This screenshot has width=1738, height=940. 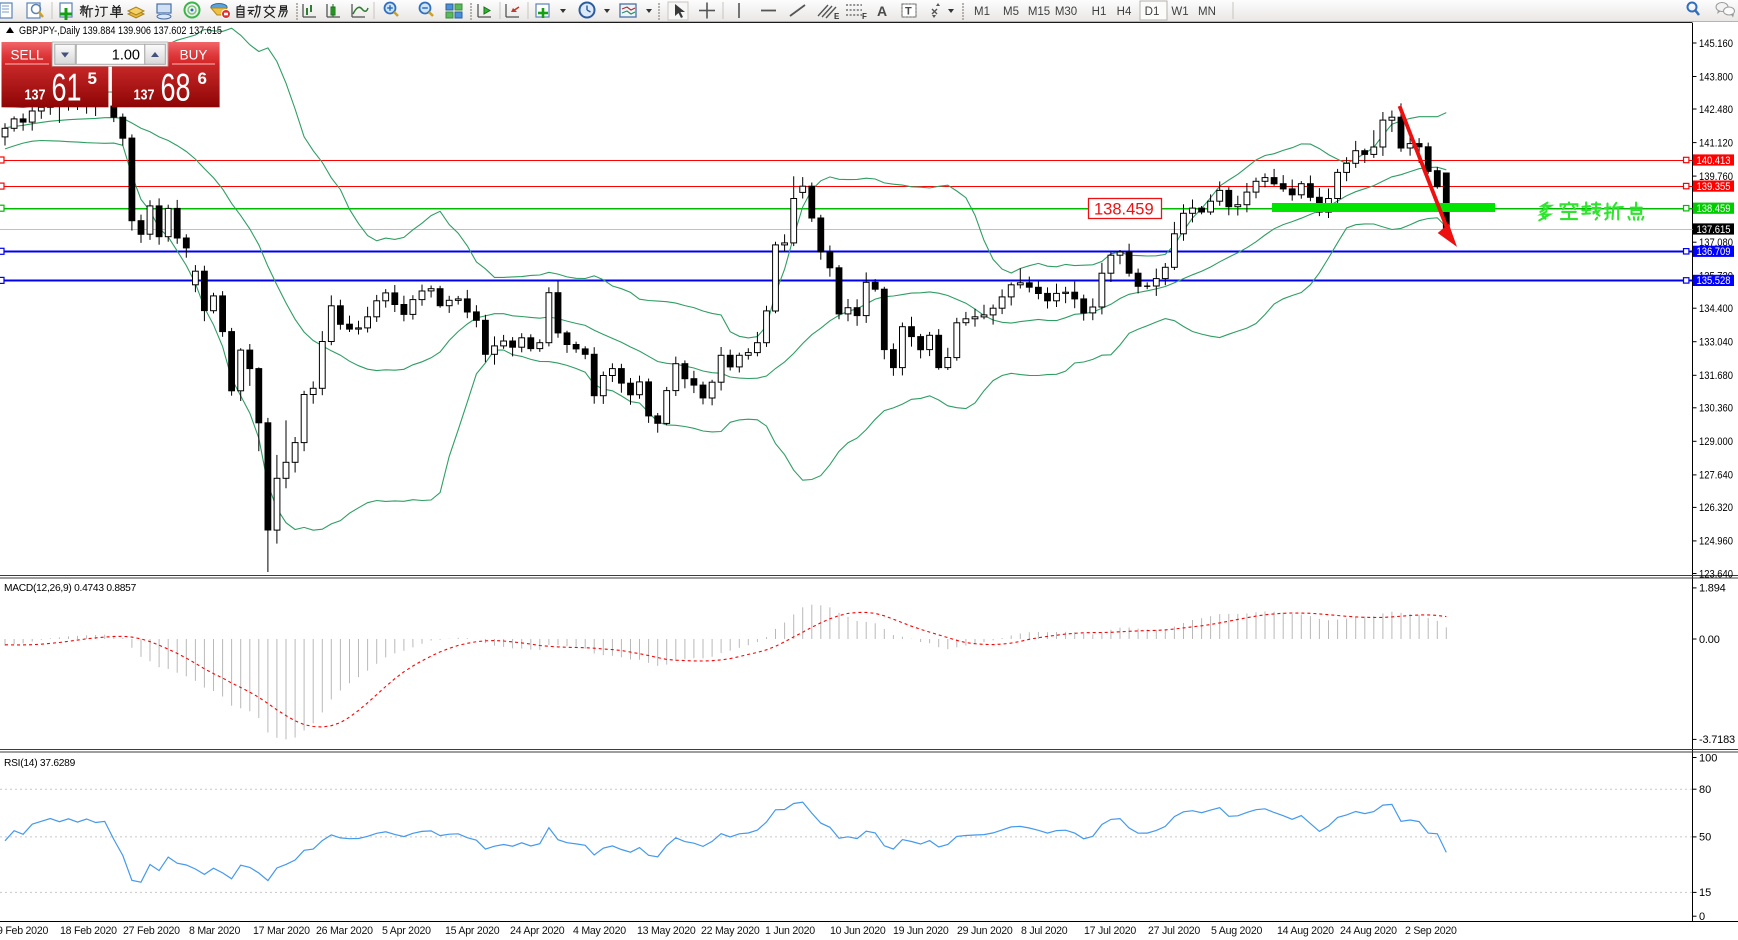 I want to click on svg-text: 10 Jun 2020, so click(x=858, y=931).